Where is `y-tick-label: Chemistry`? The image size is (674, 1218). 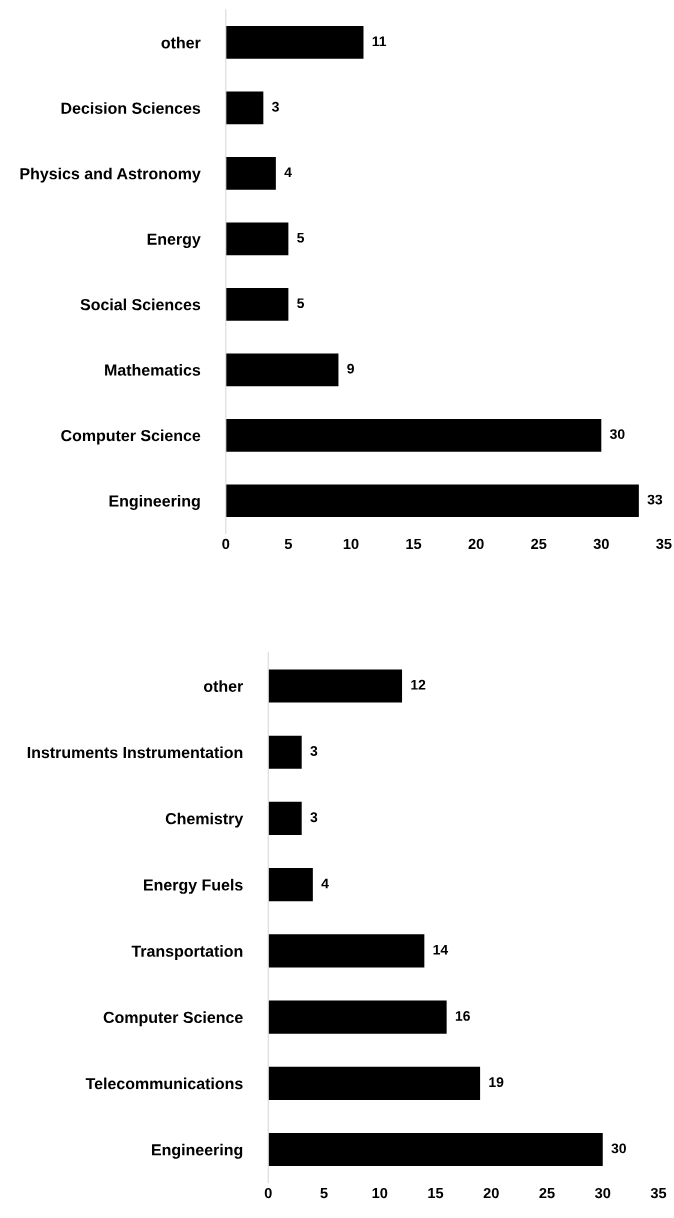
y-tick-label: Chemistry is located at coordinates (204, 820).